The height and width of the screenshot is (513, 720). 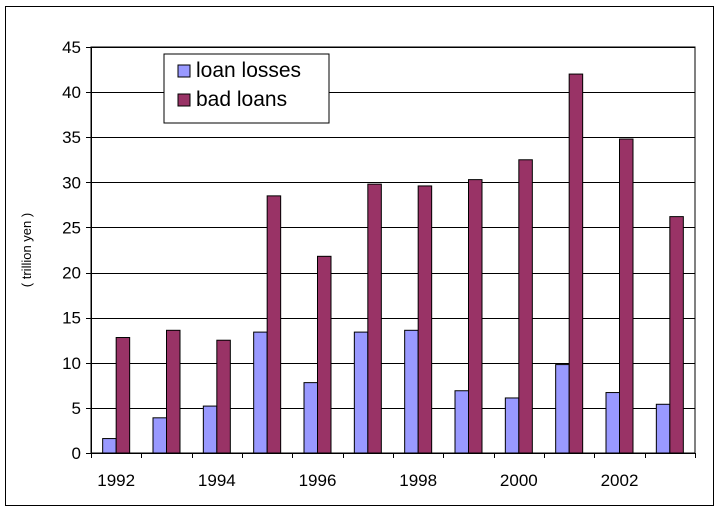 I want to click on y-tick-label: 20, so click(x=71, y=273).